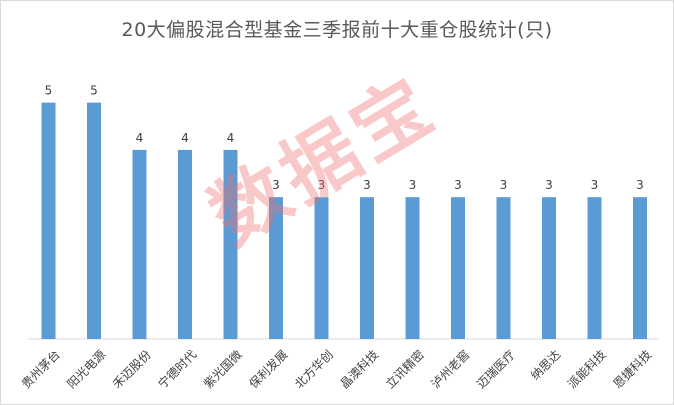 The image size is (674, 405). I want to click on x-tick-label: 纳思达, so click(545, 364).